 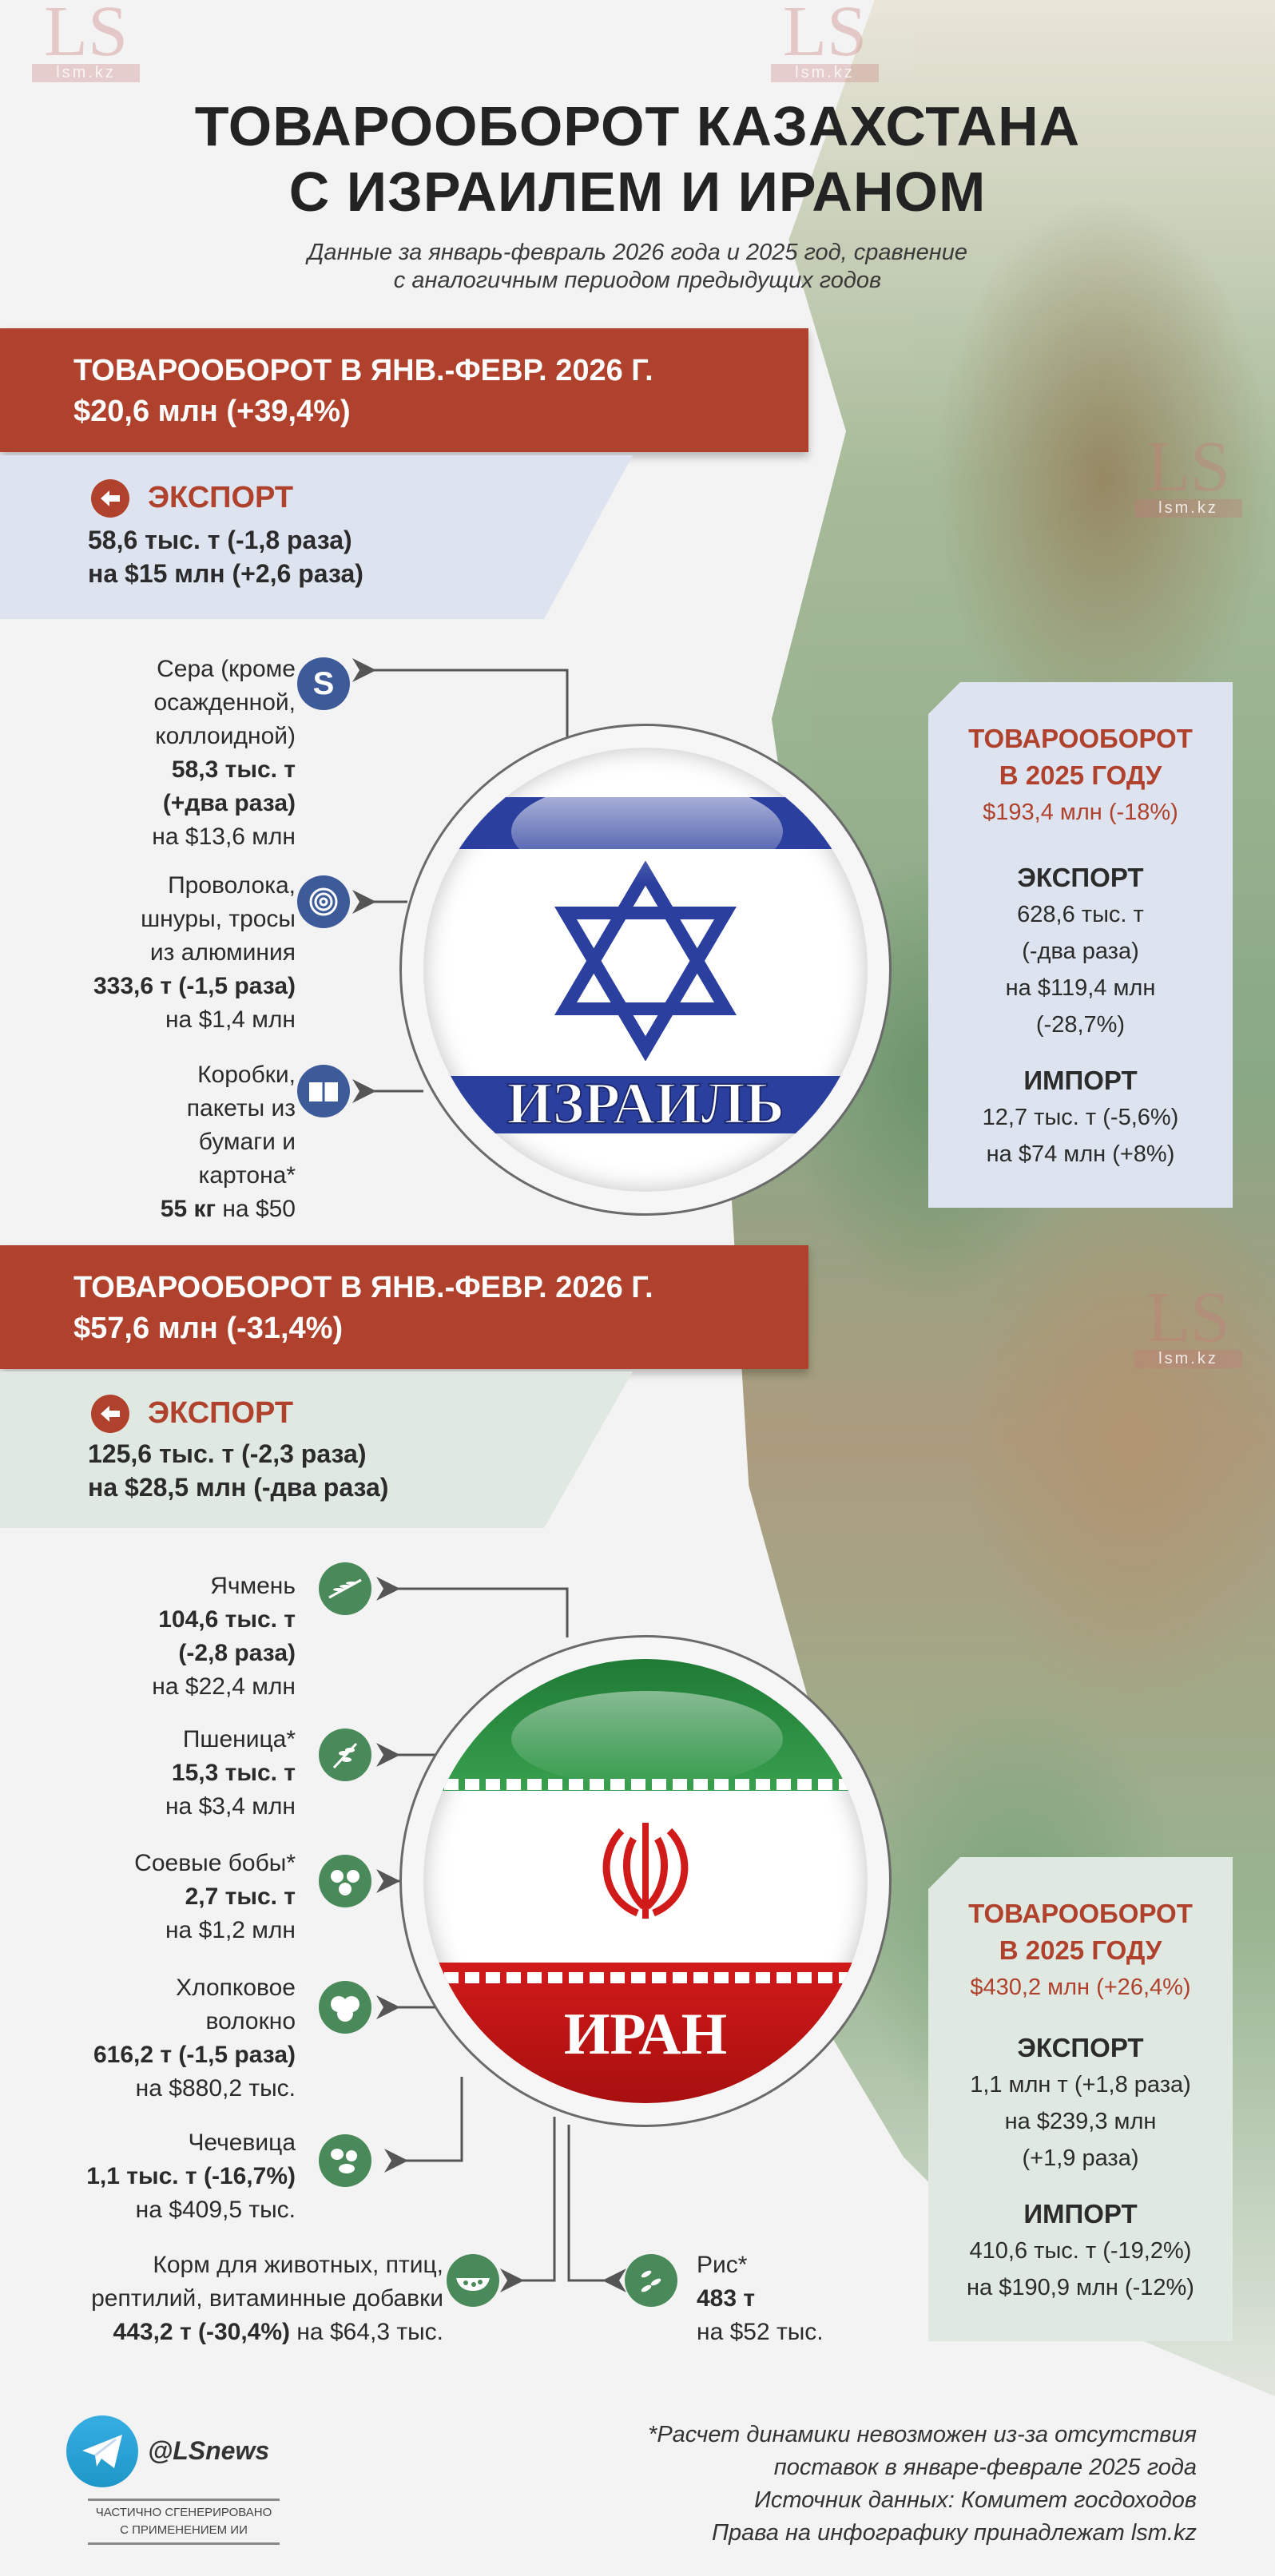 I want to click on animal-feed-icon, so click(x=473, y=2280).